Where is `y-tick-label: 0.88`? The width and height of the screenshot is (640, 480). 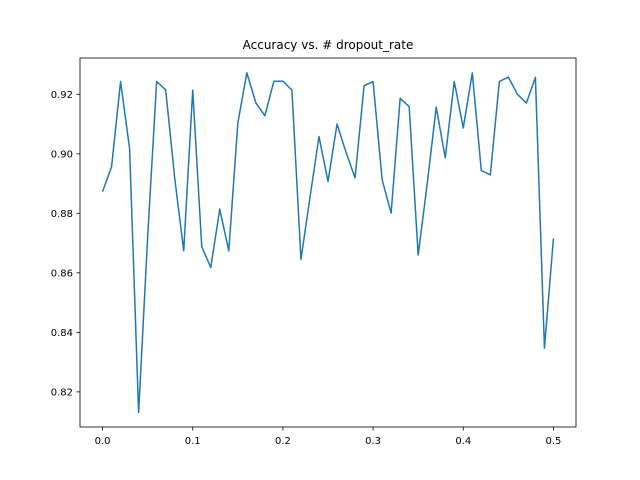 y-tick-label: 0.88 is located at coordinates (62, 214).